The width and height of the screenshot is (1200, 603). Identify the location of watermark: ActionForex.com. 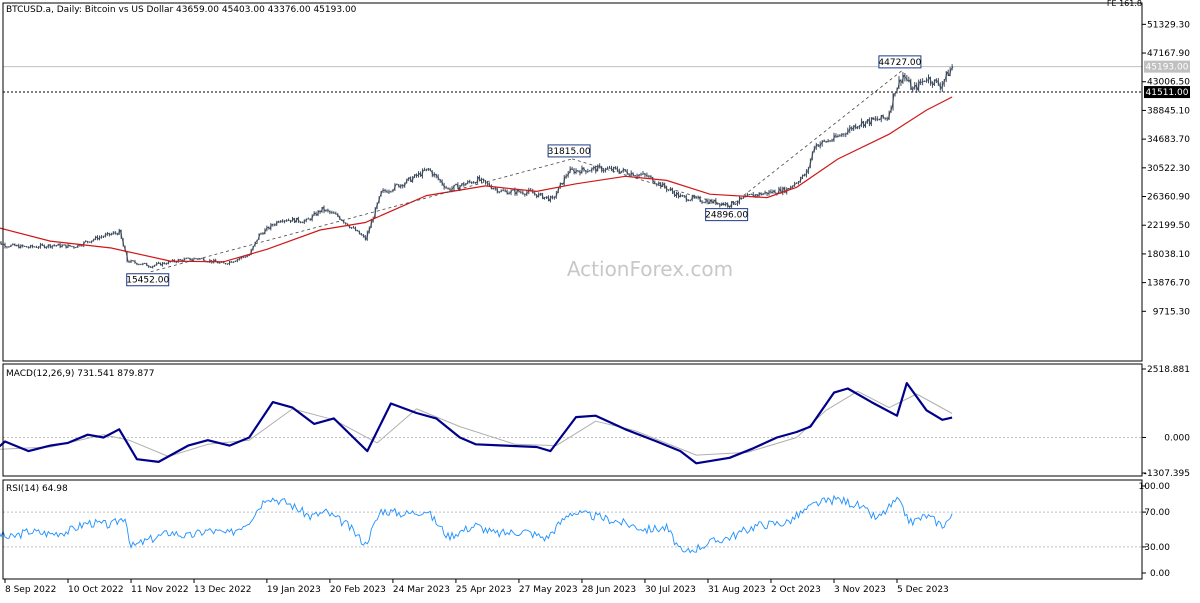
(650, 269).